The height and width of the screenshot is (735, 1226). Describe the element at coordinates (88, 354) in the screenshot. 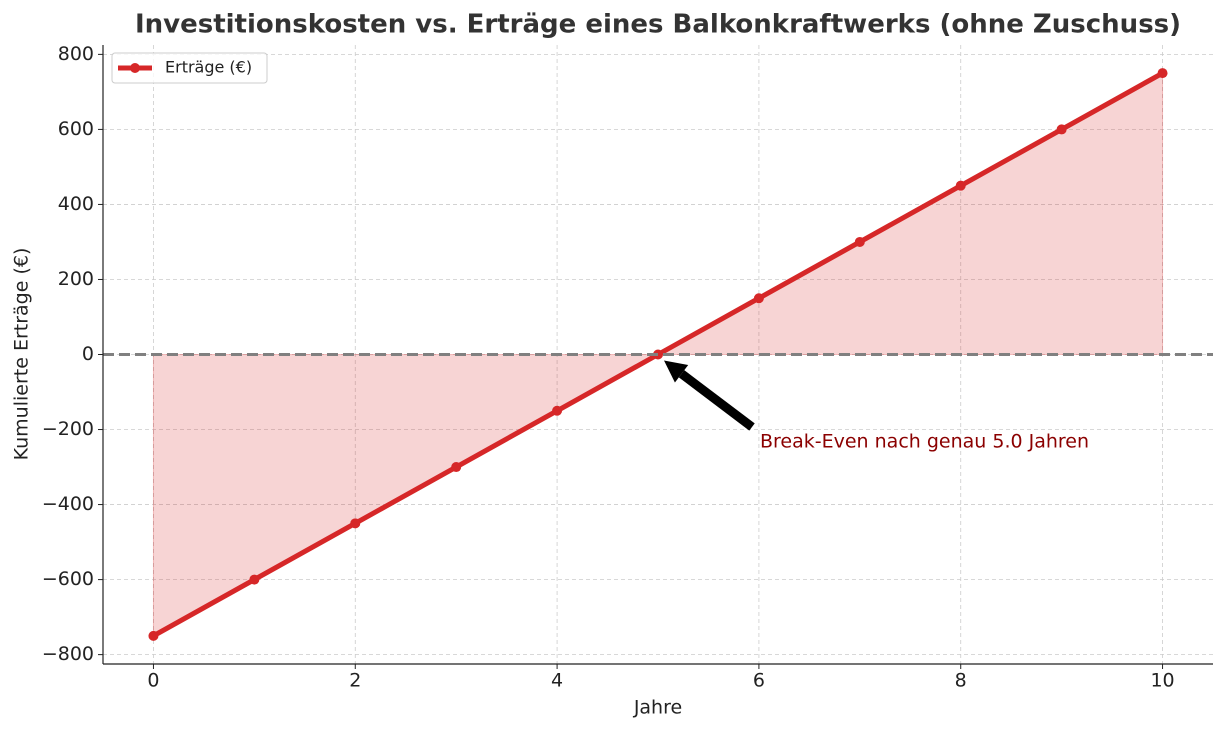

I see `y-tick-label: 0` at that location.